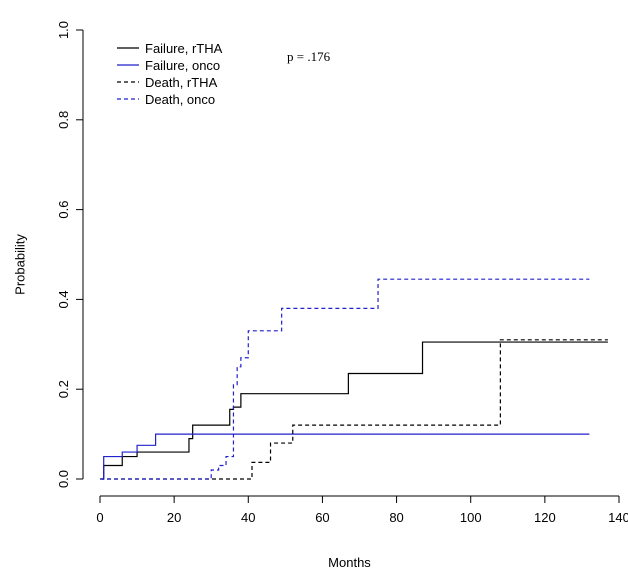 This screenshot has width=628, height=574. What do you see at coordinates (63, 120) in the screenshot?
I see `y-tick-label: 0.8` at bounding box center [63, 120].